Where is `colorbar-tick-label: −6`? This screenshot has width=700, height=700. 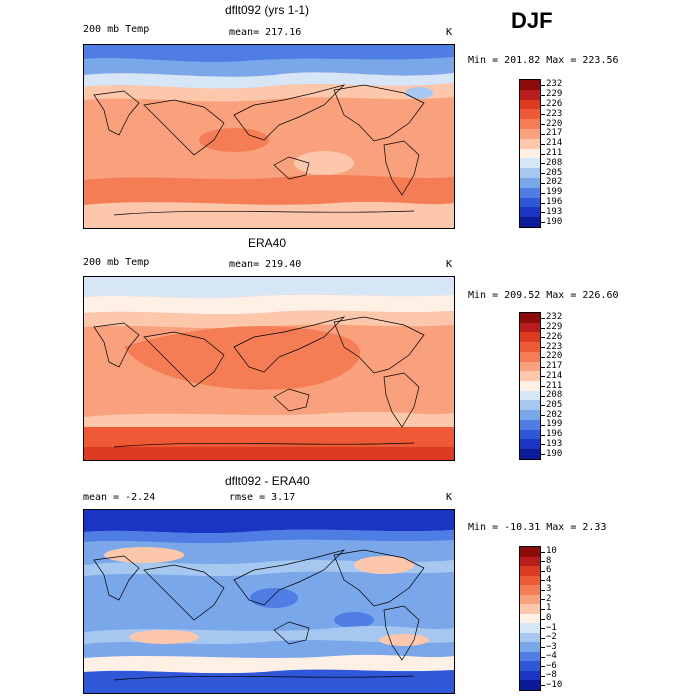 colorbar-tick-label: −6 is located at coordinates (551, 665).